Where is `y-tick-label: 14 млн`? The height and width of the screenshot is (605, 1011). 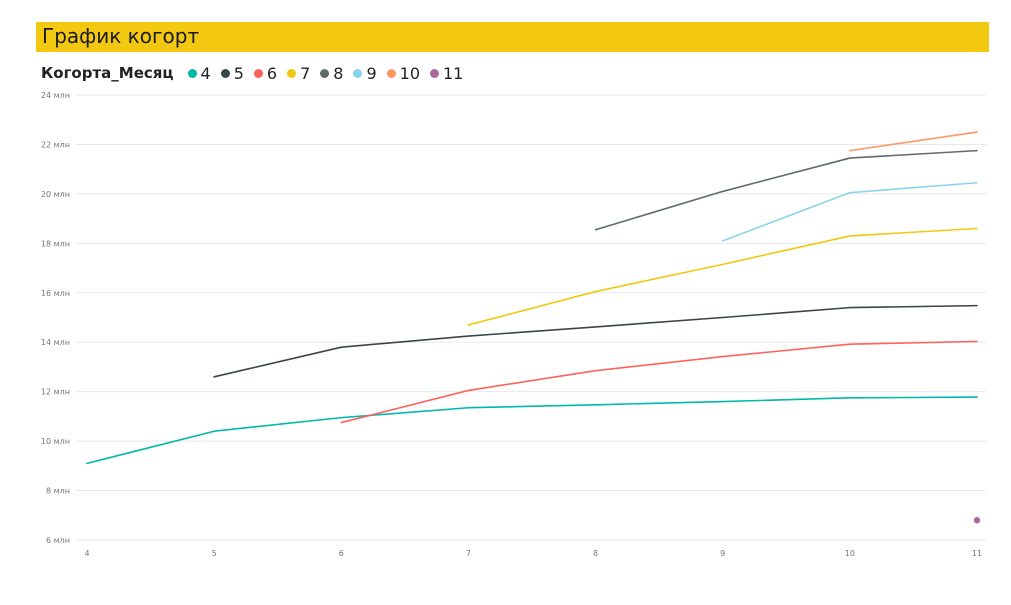
y-tick-label: 14 млн is located at coordinates (55, 342).